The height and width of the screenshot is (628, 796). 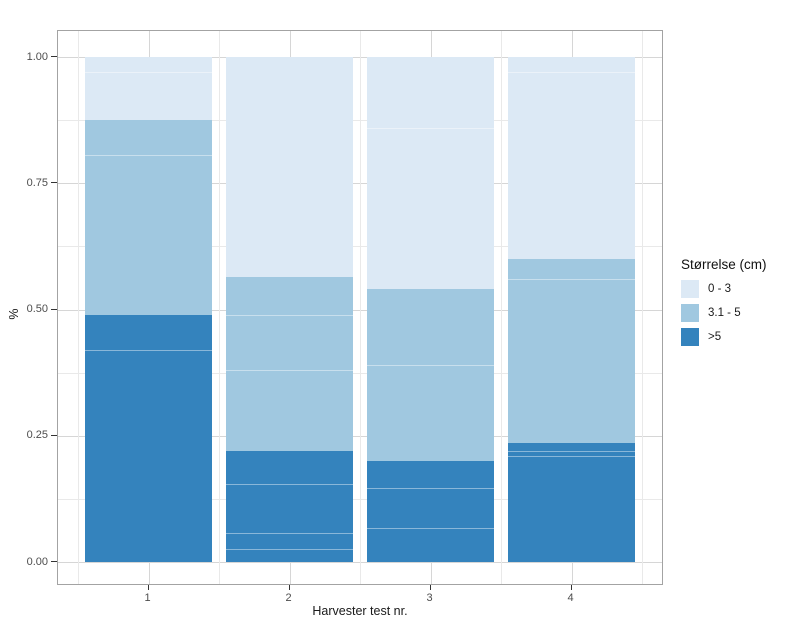 I want to click on y-tick-label: 0.25, so click(x=37, y=435).